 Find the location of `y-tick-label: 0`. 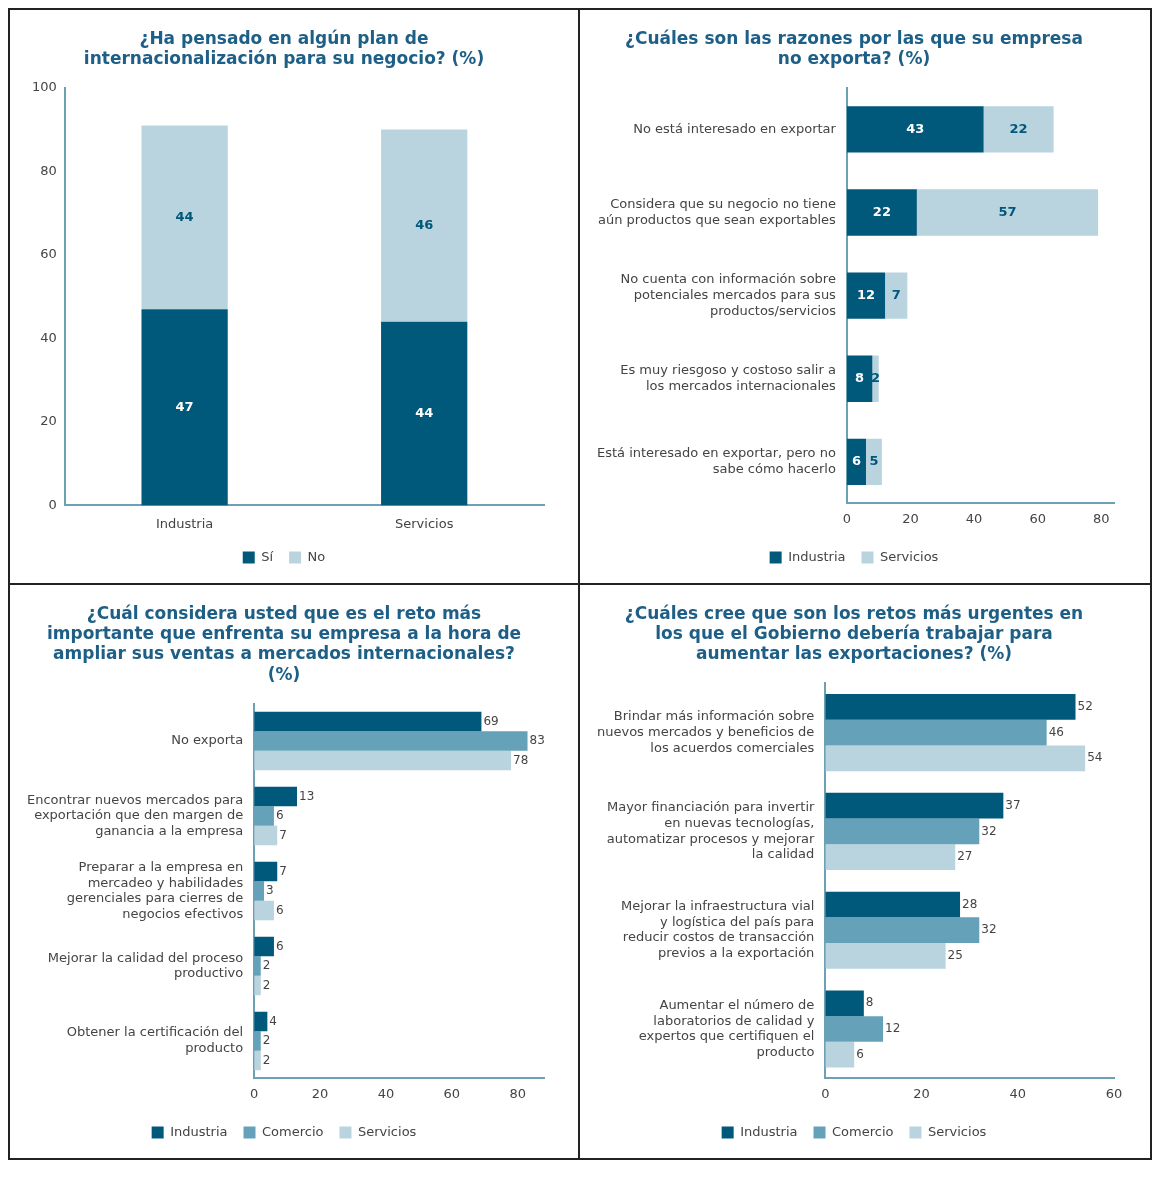

y-tick-label: 0 is located at coordinates (52, 504).